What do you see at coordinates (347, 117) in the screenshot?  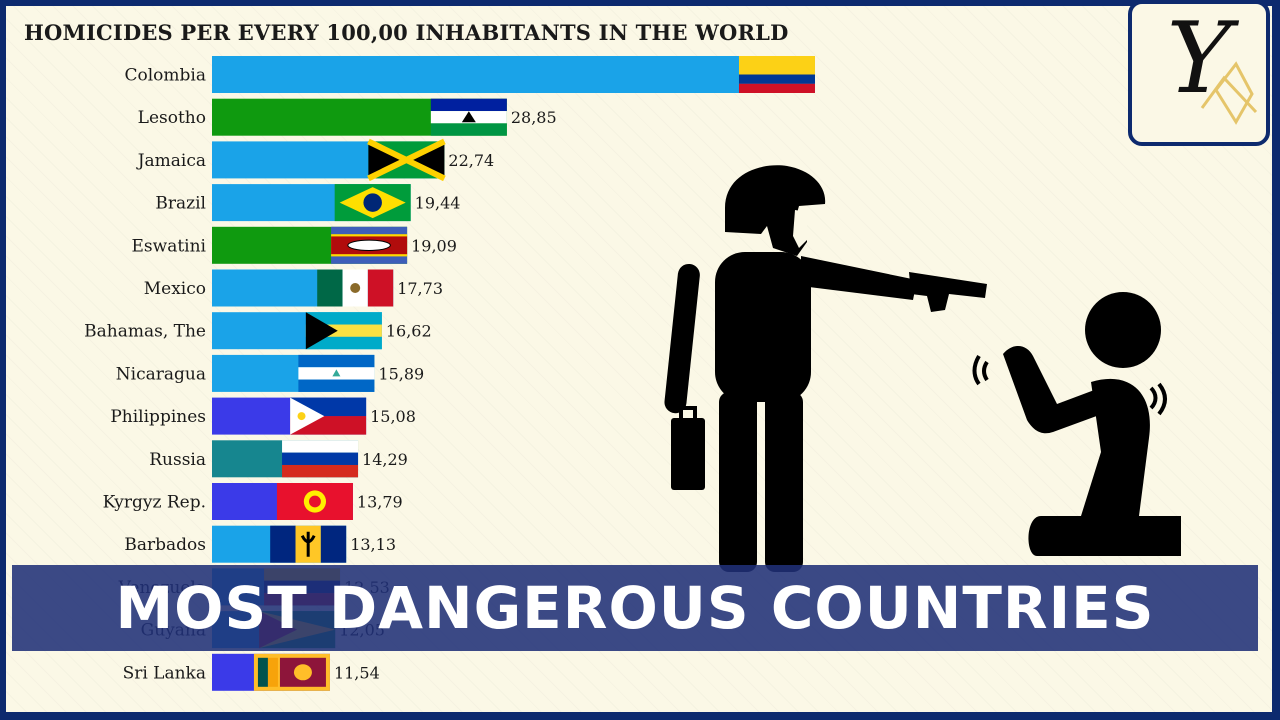 I see `bar-row: Lesotho 28,85` at bounding box center [347, 117].